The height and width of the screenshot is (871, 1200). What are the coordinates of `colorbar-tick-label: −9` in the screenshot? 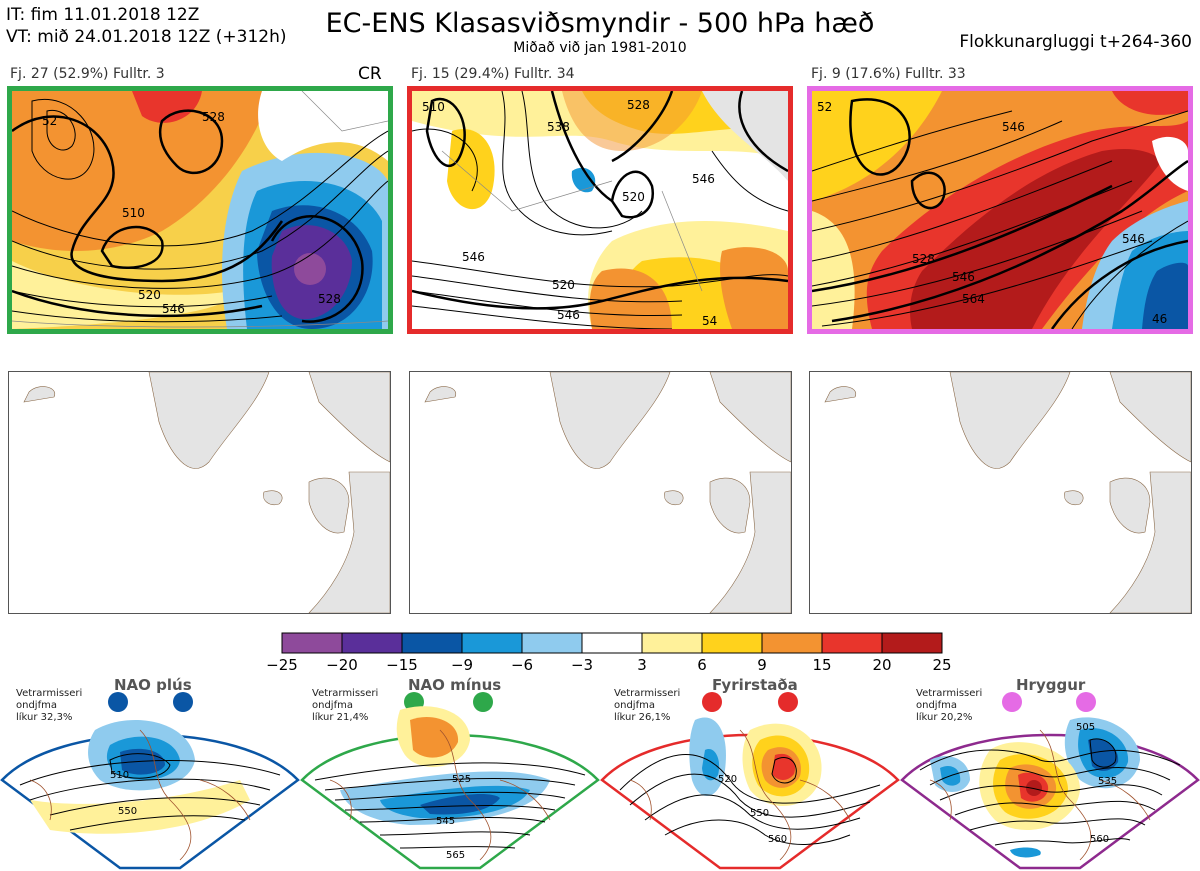 It's located at (462, 665).